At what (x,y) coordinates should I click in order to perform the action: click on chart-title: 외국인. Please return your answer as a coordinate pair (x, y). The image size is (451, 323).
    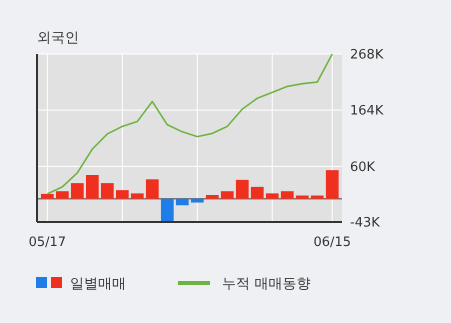
    Looking at the image, I should click on (58, 38).